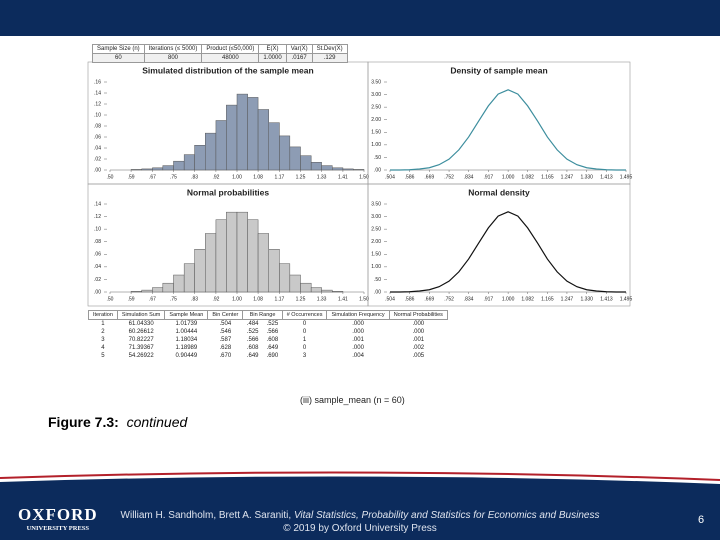  What do you see at coordinates (376, 145) in the screenshot?
I see `y-tick-label: 1.00` at bounding box center [376, 145].